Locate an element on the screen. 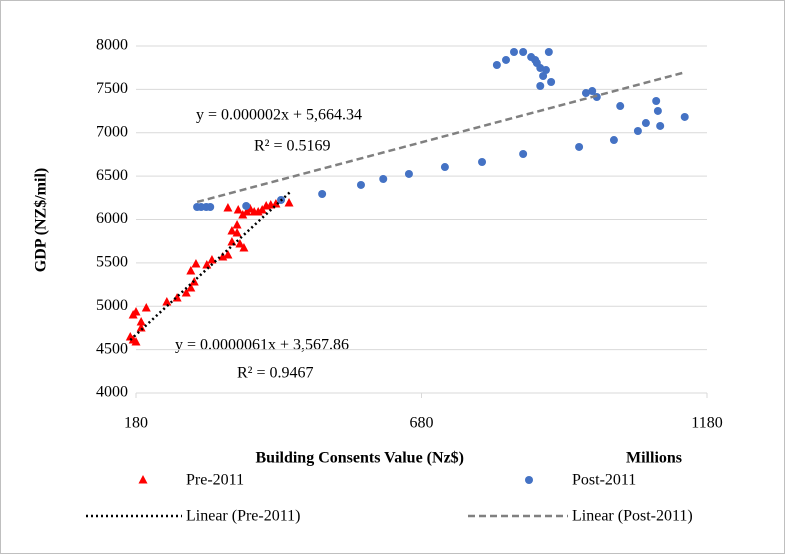  y-axis-label: GDP (NZ$/mil) is located at coordinates (41, 220).